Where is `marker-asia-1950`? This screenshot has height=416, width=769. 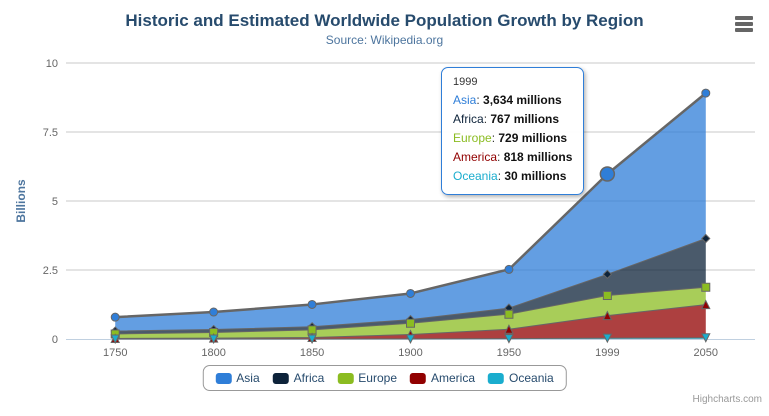 marker-asia-1950 is located at coordinates (509, 269).